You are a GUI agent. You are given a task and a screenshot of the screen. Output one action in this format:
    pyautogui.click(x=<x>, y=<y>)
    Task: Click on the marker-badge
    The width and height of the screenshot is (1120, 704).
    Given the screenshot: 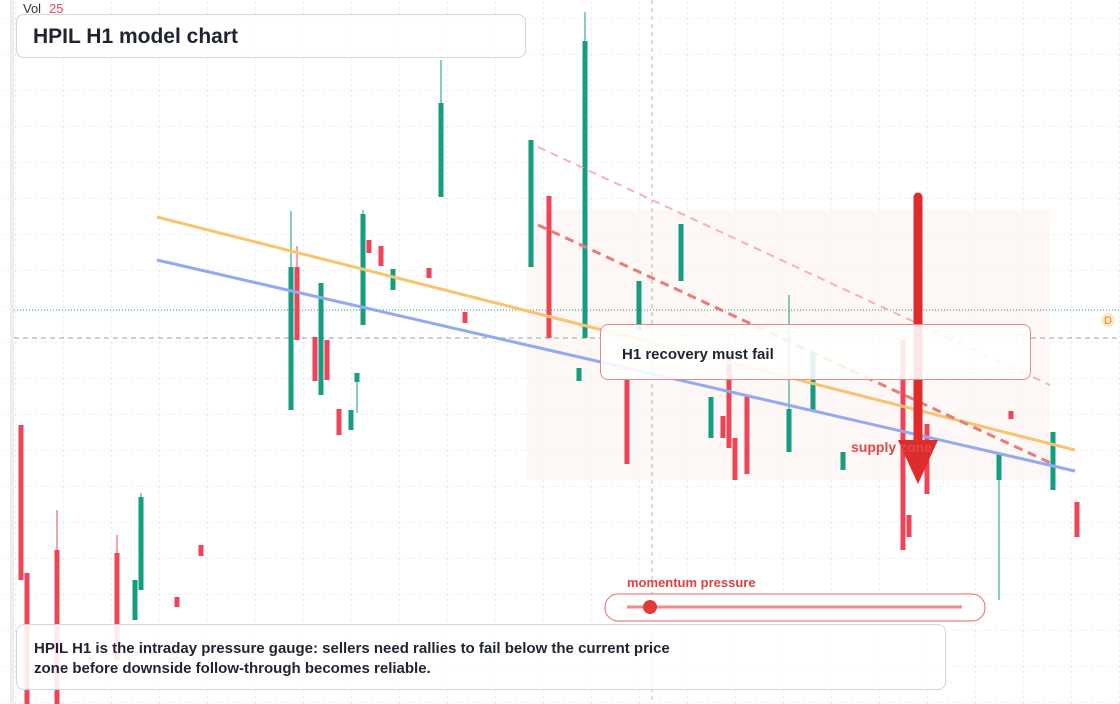 What is the action you would take?
    pyautogui.click(x=1108, y=320)
    